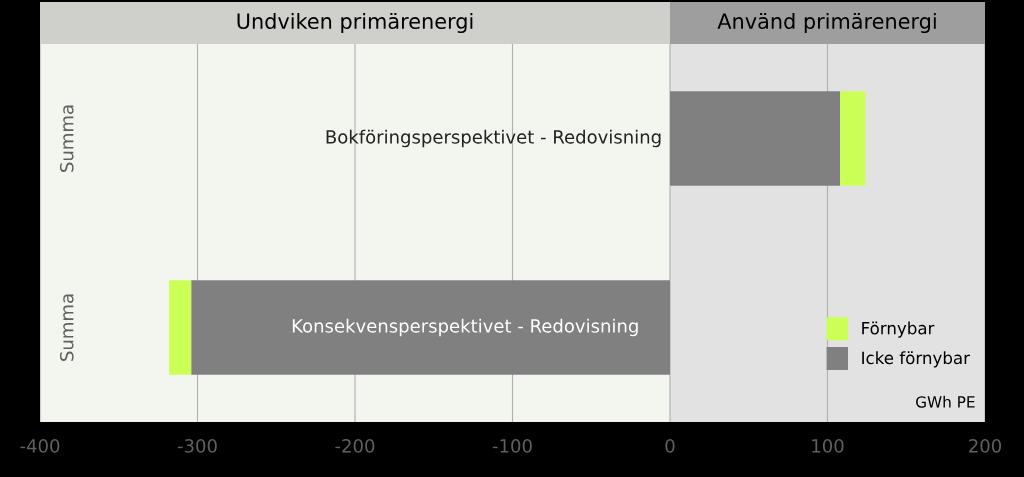 This screenshot has height=477, width=1024. What do you see at coordinates (670, 445) in the screenshot?
I see `x-tick-label: 0` at bounding box center [670, 445].